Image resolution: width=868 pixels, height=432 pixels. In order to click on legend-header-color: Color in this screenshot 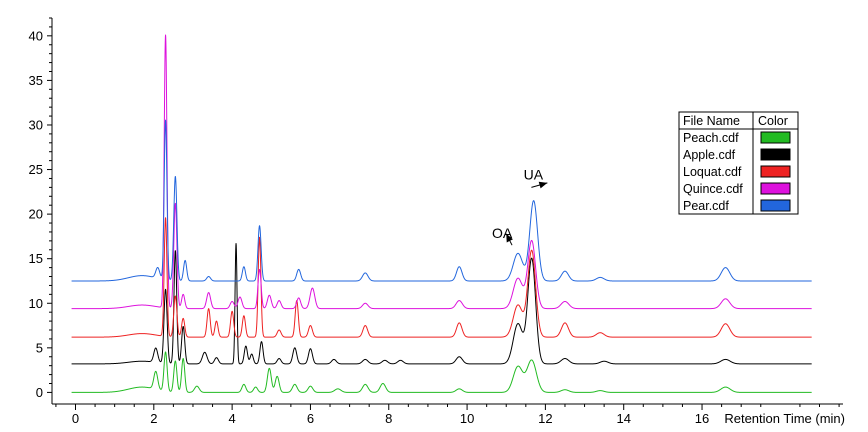, I will do `click(773, 121)`.